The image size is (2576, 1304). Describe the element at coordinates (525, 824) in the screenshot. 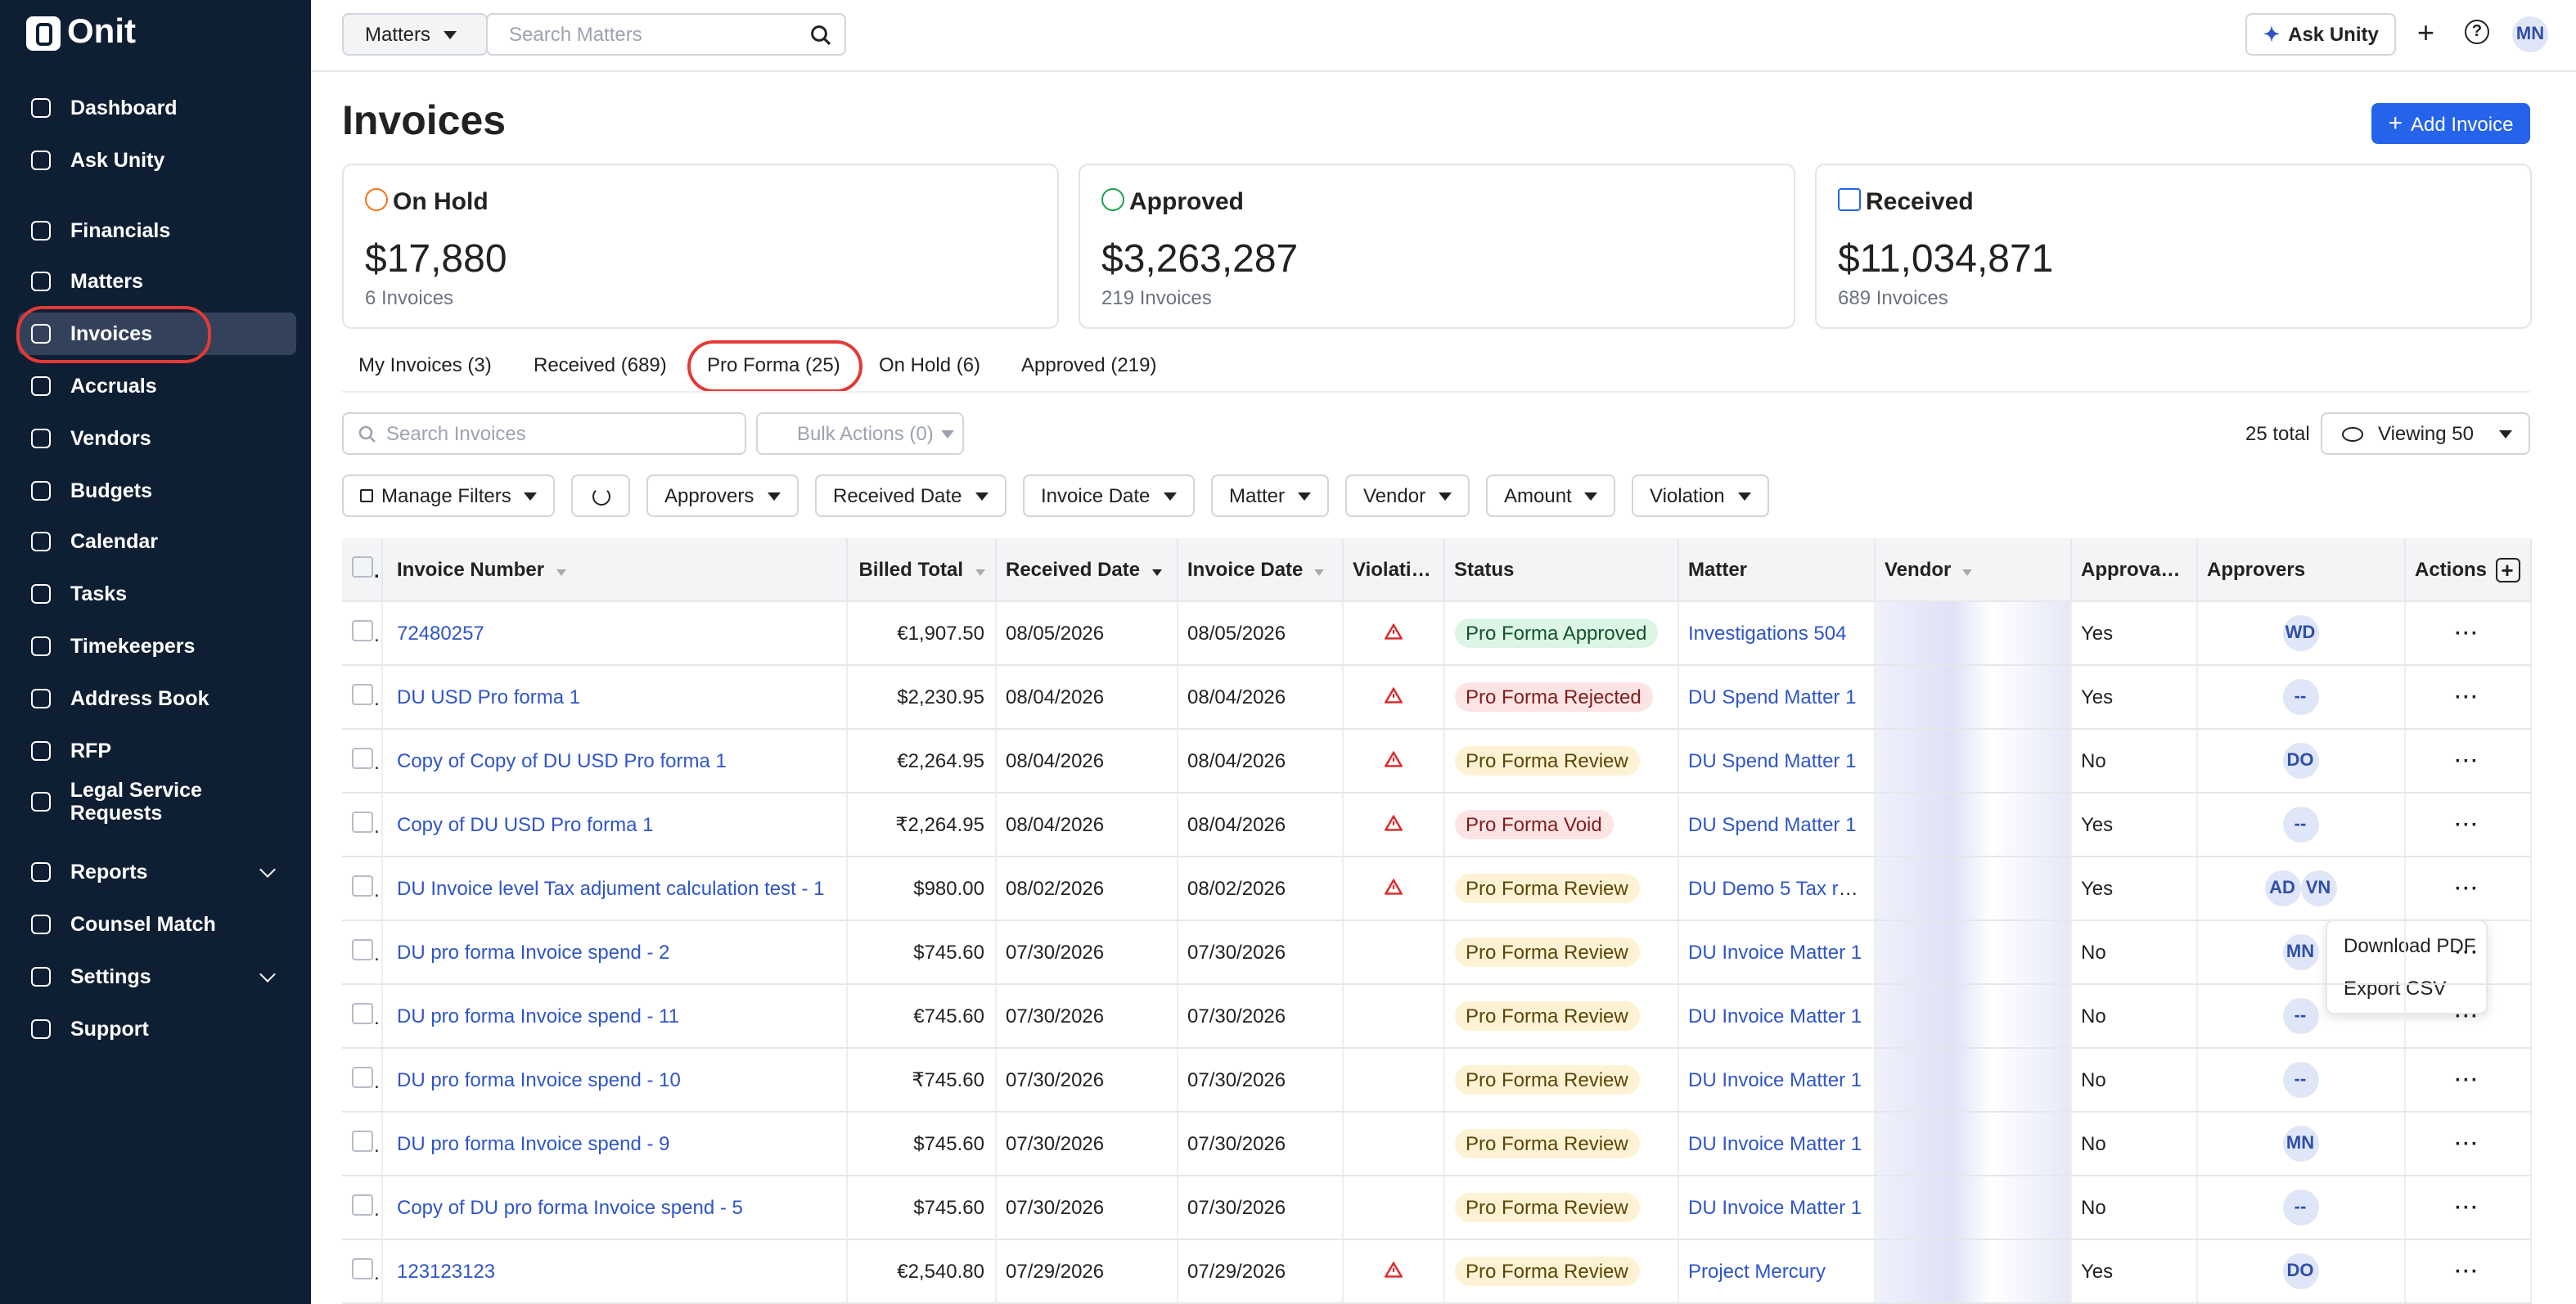

I see `invoice-link: Copy of DU USD Pro forma 1` at that location.